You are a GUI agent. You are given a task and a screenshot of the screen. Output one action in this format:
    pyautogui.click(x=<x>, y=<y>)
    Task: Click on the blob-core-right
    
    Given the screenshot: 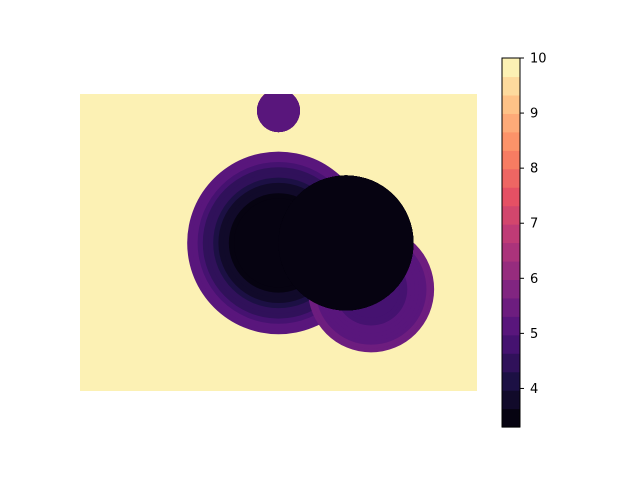 What is the action you would take?
    pyautogui.click(x=346, y=243)
    